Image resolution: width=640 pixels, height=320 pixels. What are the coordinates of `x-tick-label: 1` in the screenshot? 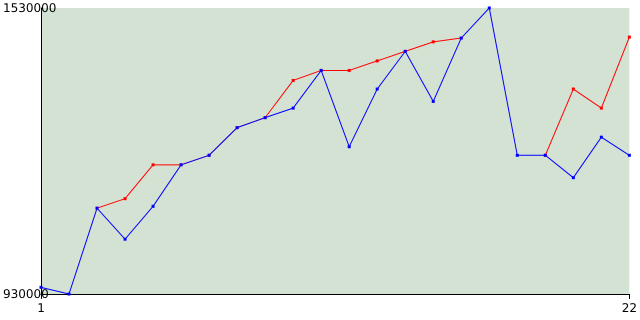 It's located at (41, 308).